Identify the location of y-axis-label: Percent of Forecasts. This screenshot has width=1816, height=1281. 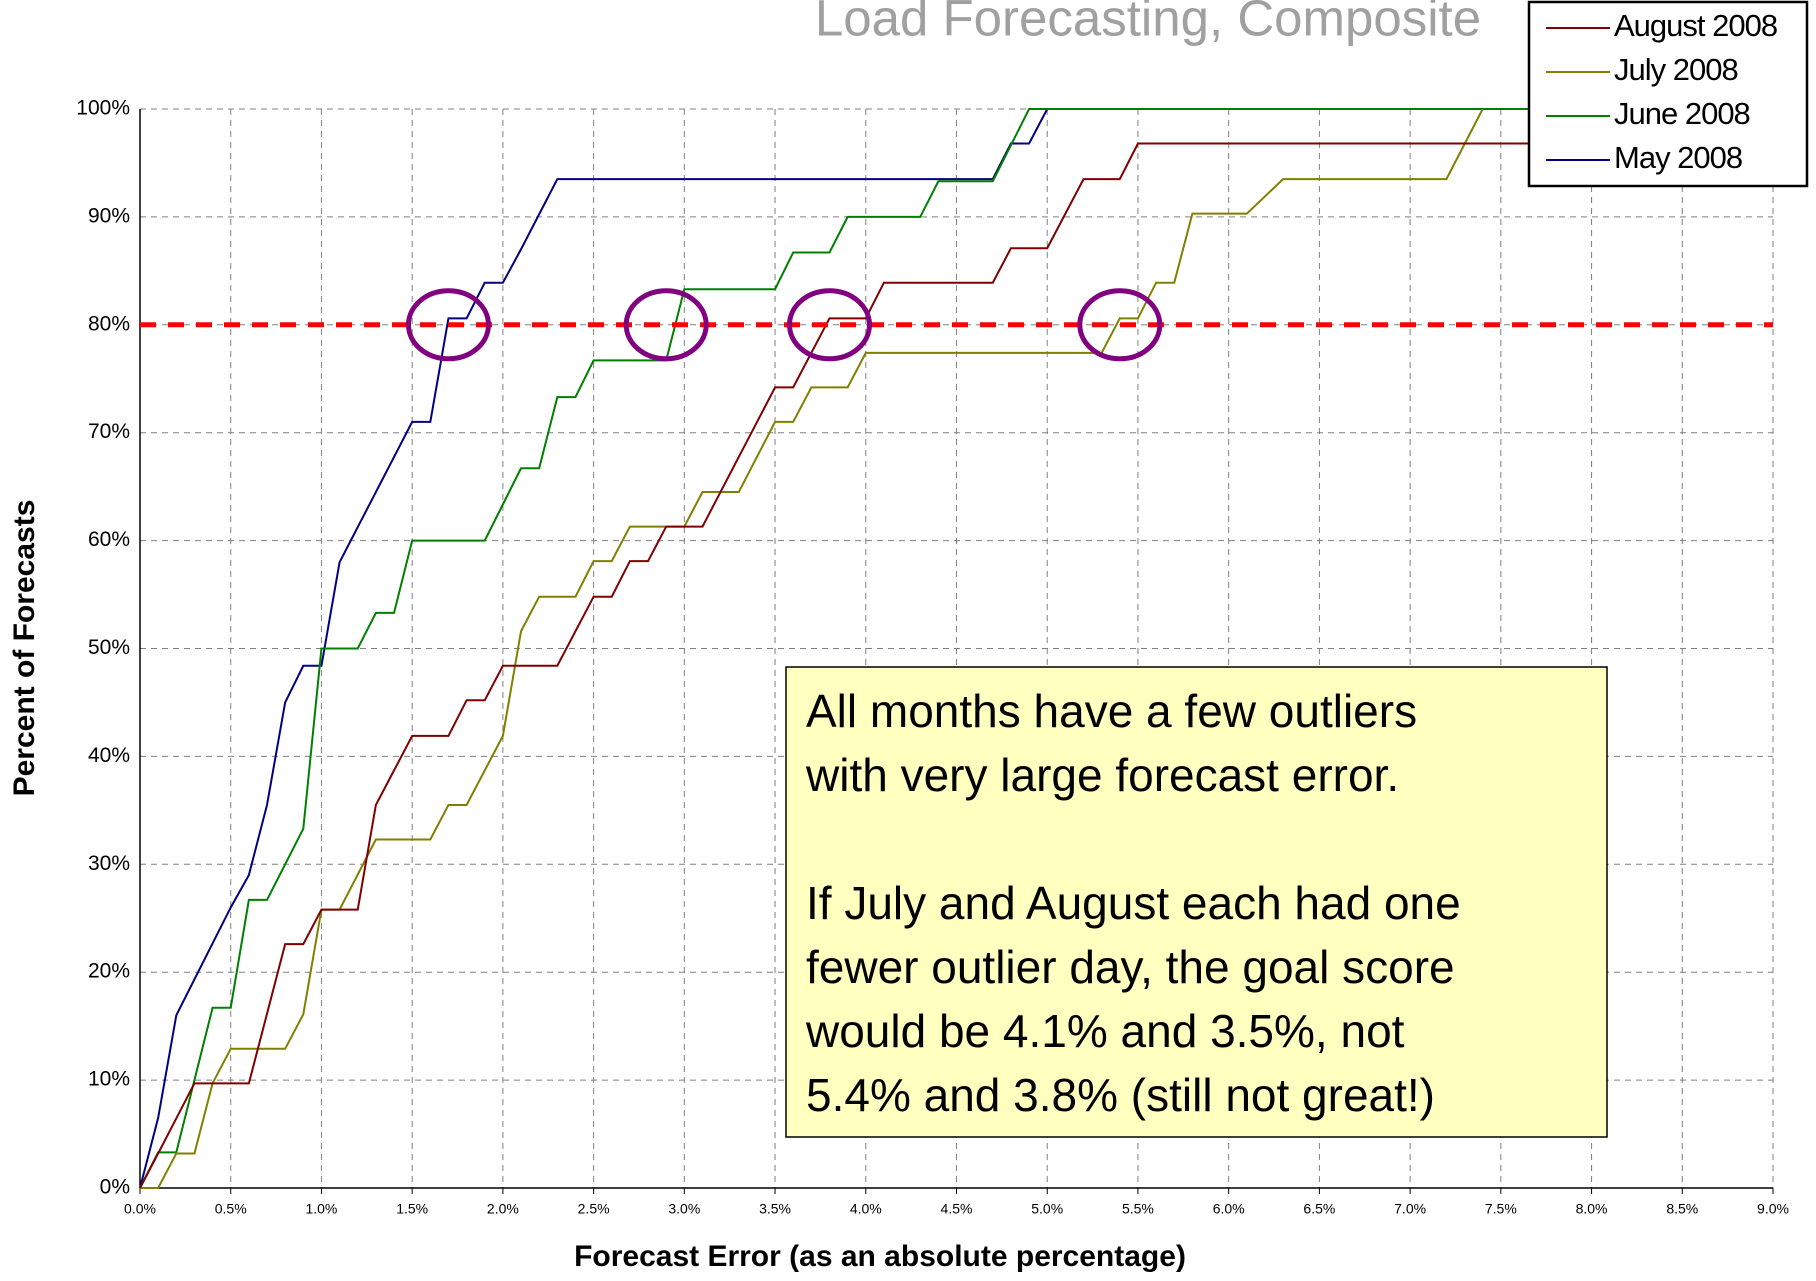
(24, 648).